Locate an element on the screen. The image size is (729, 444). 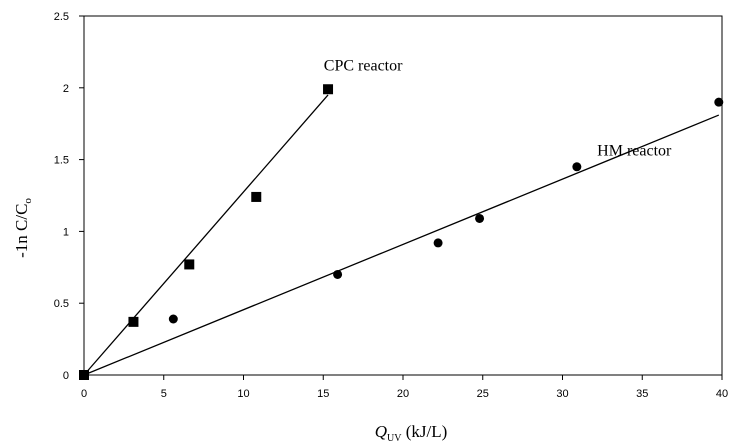
x-tick-label: 30 is located at coordinates (562, 394).